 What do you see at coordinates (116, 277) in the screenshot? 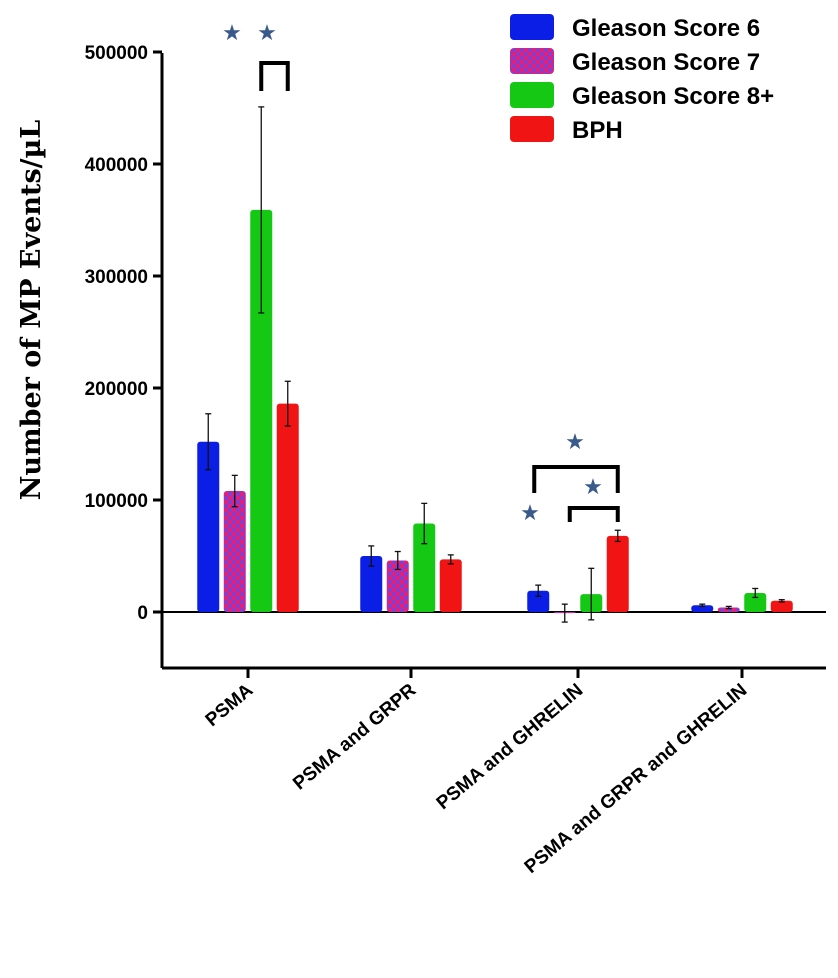
I see `y-tick-label: 300000` at bounding box center [116, 277].